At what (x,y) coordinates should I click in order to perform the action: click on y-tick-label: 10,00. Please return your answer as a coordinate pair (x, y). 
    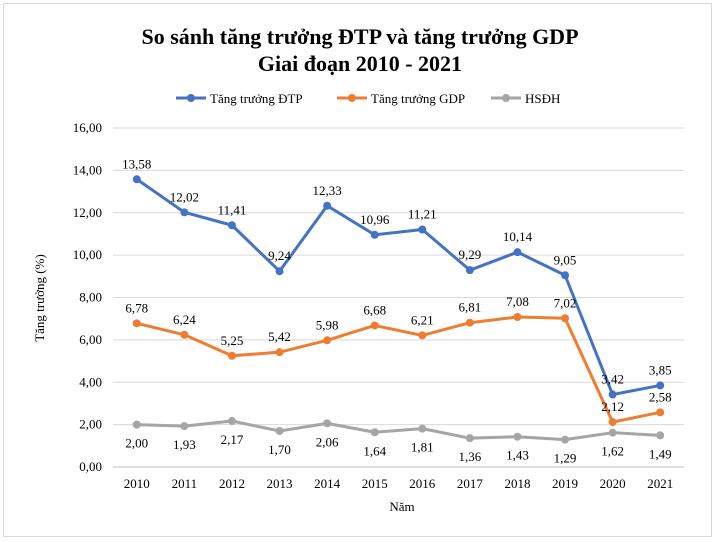
    Looking at the image, I should click on (87, 254).